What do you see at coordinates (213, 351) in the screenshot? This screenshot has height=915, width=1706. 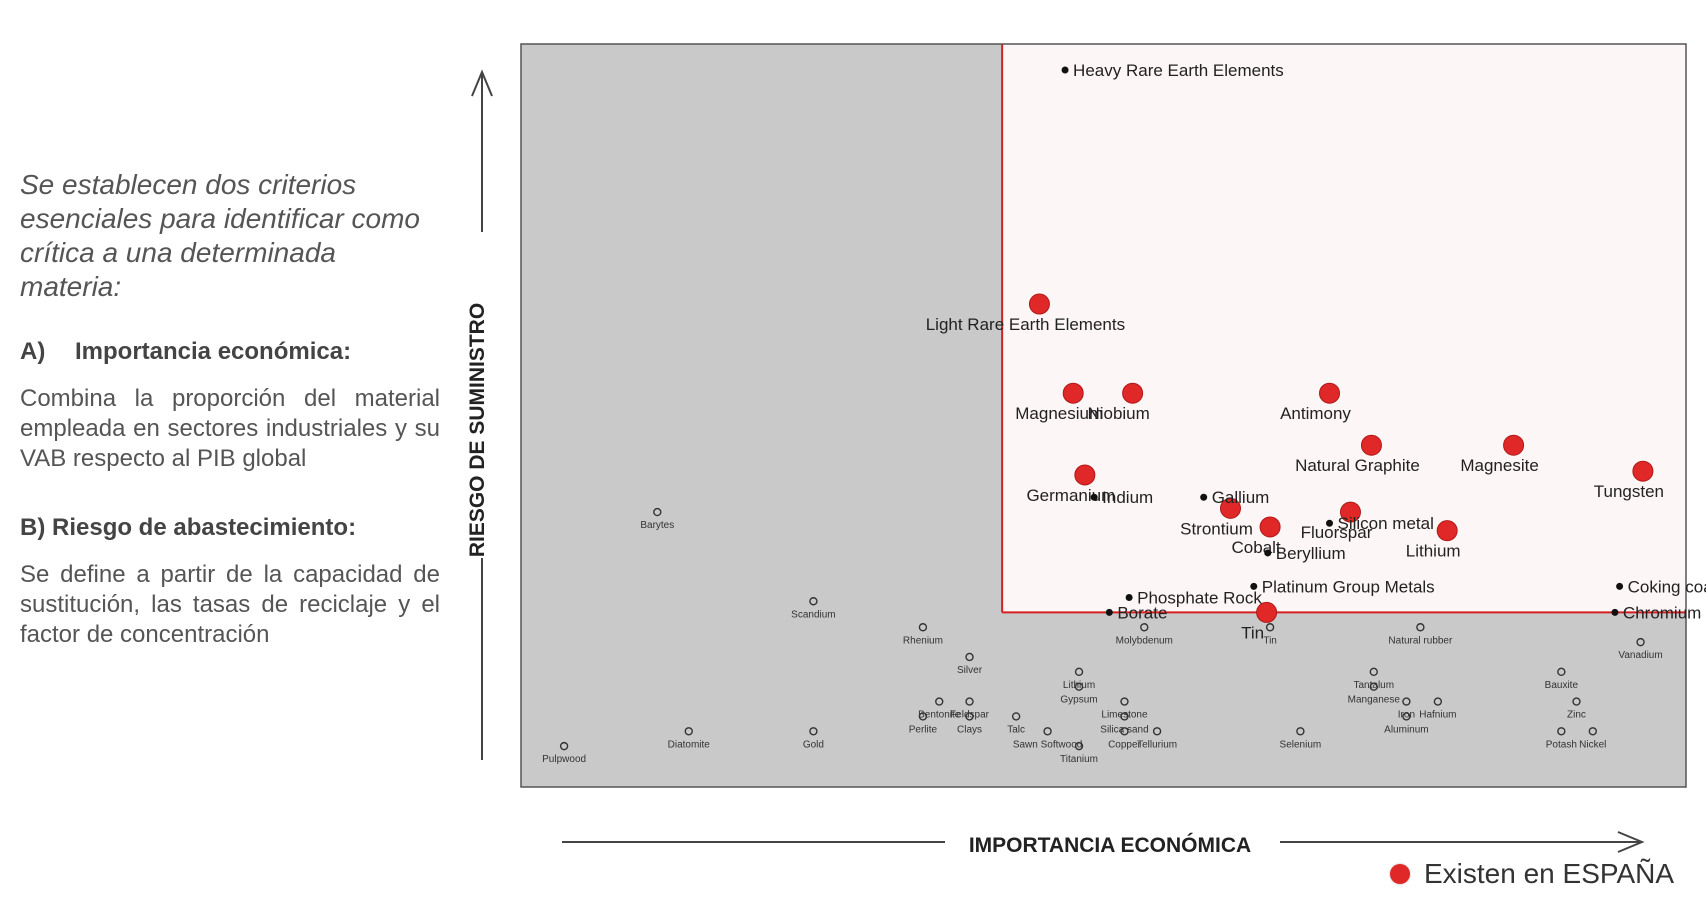 I see `criterion-a-heading: Importancia económica:` at bounding box center [213, 351].